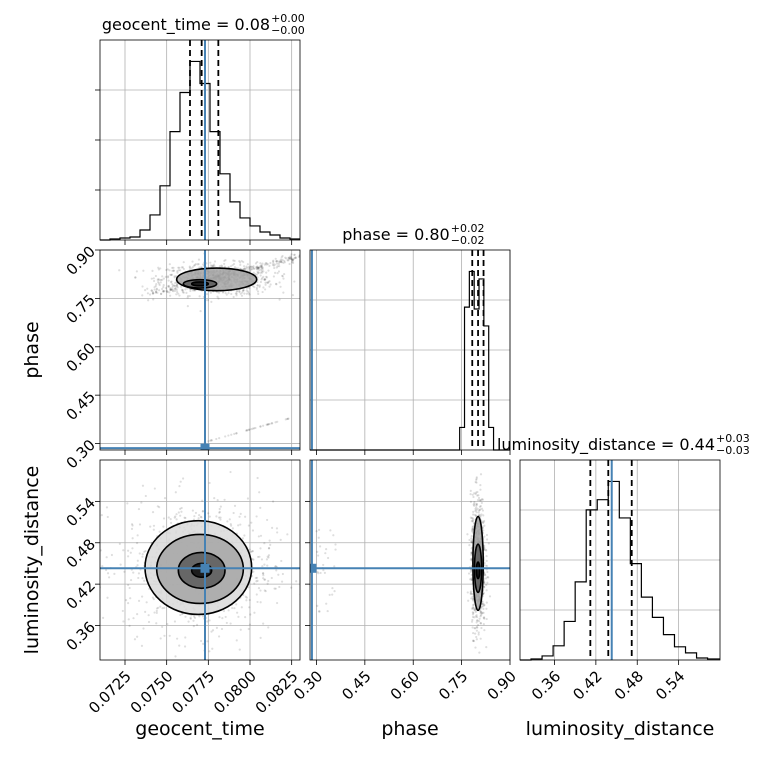 This screenshot has height=760, width=760. Describe the element at coordinates (205, 568) in the screenshot. I see `truth-marker` at that location.